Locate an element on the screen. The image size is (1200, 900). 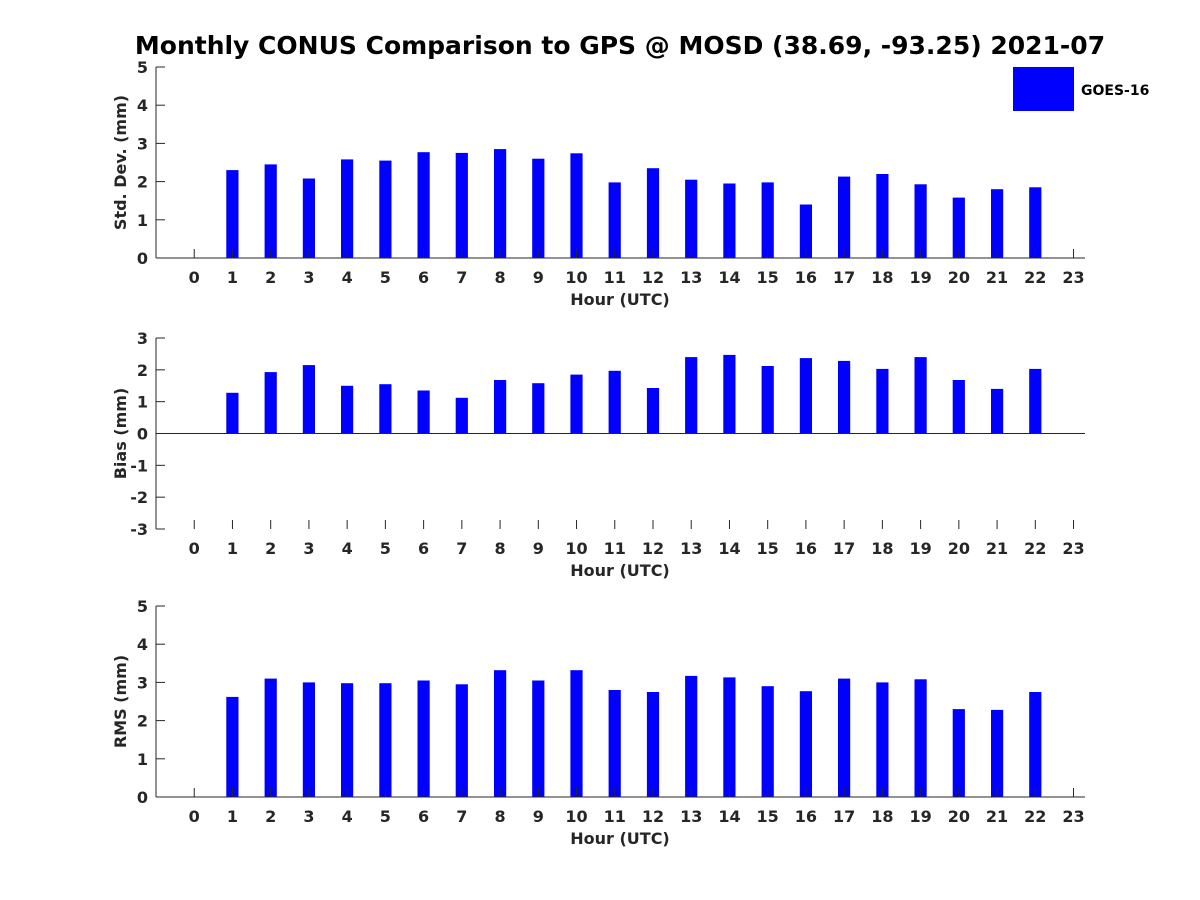
y-axis-label: Std. Dev. (mm) is located at coordinates (120, 162).